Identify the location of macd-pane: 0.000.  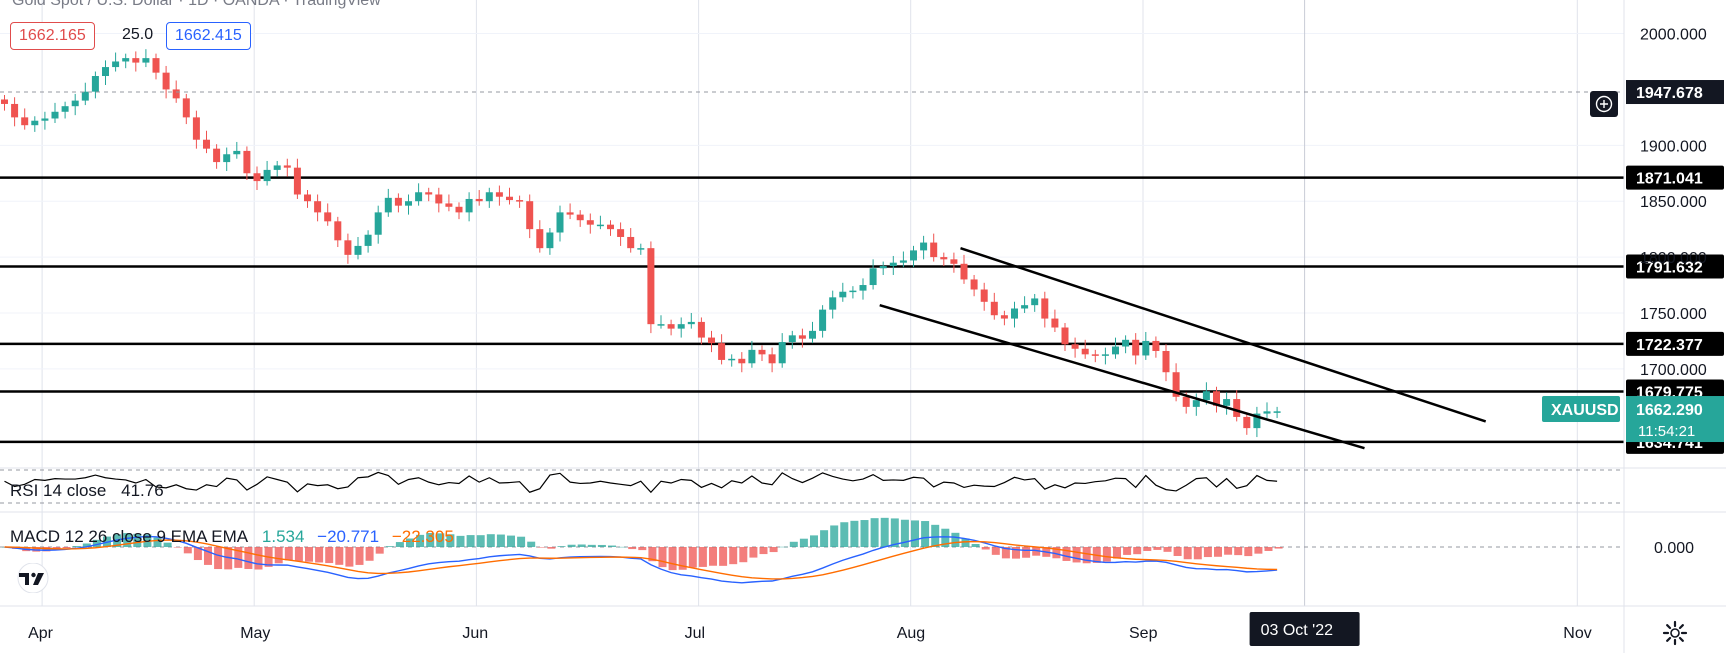
(863, 547).